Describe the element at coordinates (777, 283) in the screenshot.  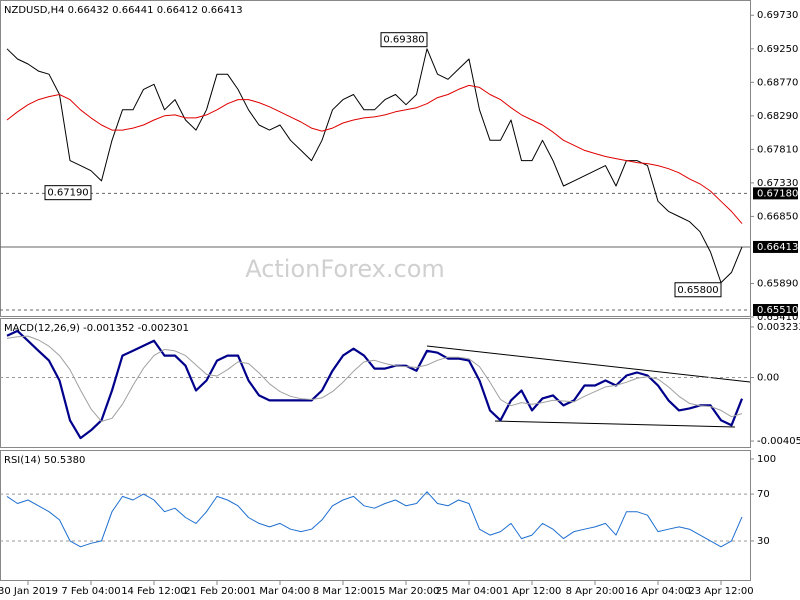
I see `y-tick-label: 0.65890` at that location.